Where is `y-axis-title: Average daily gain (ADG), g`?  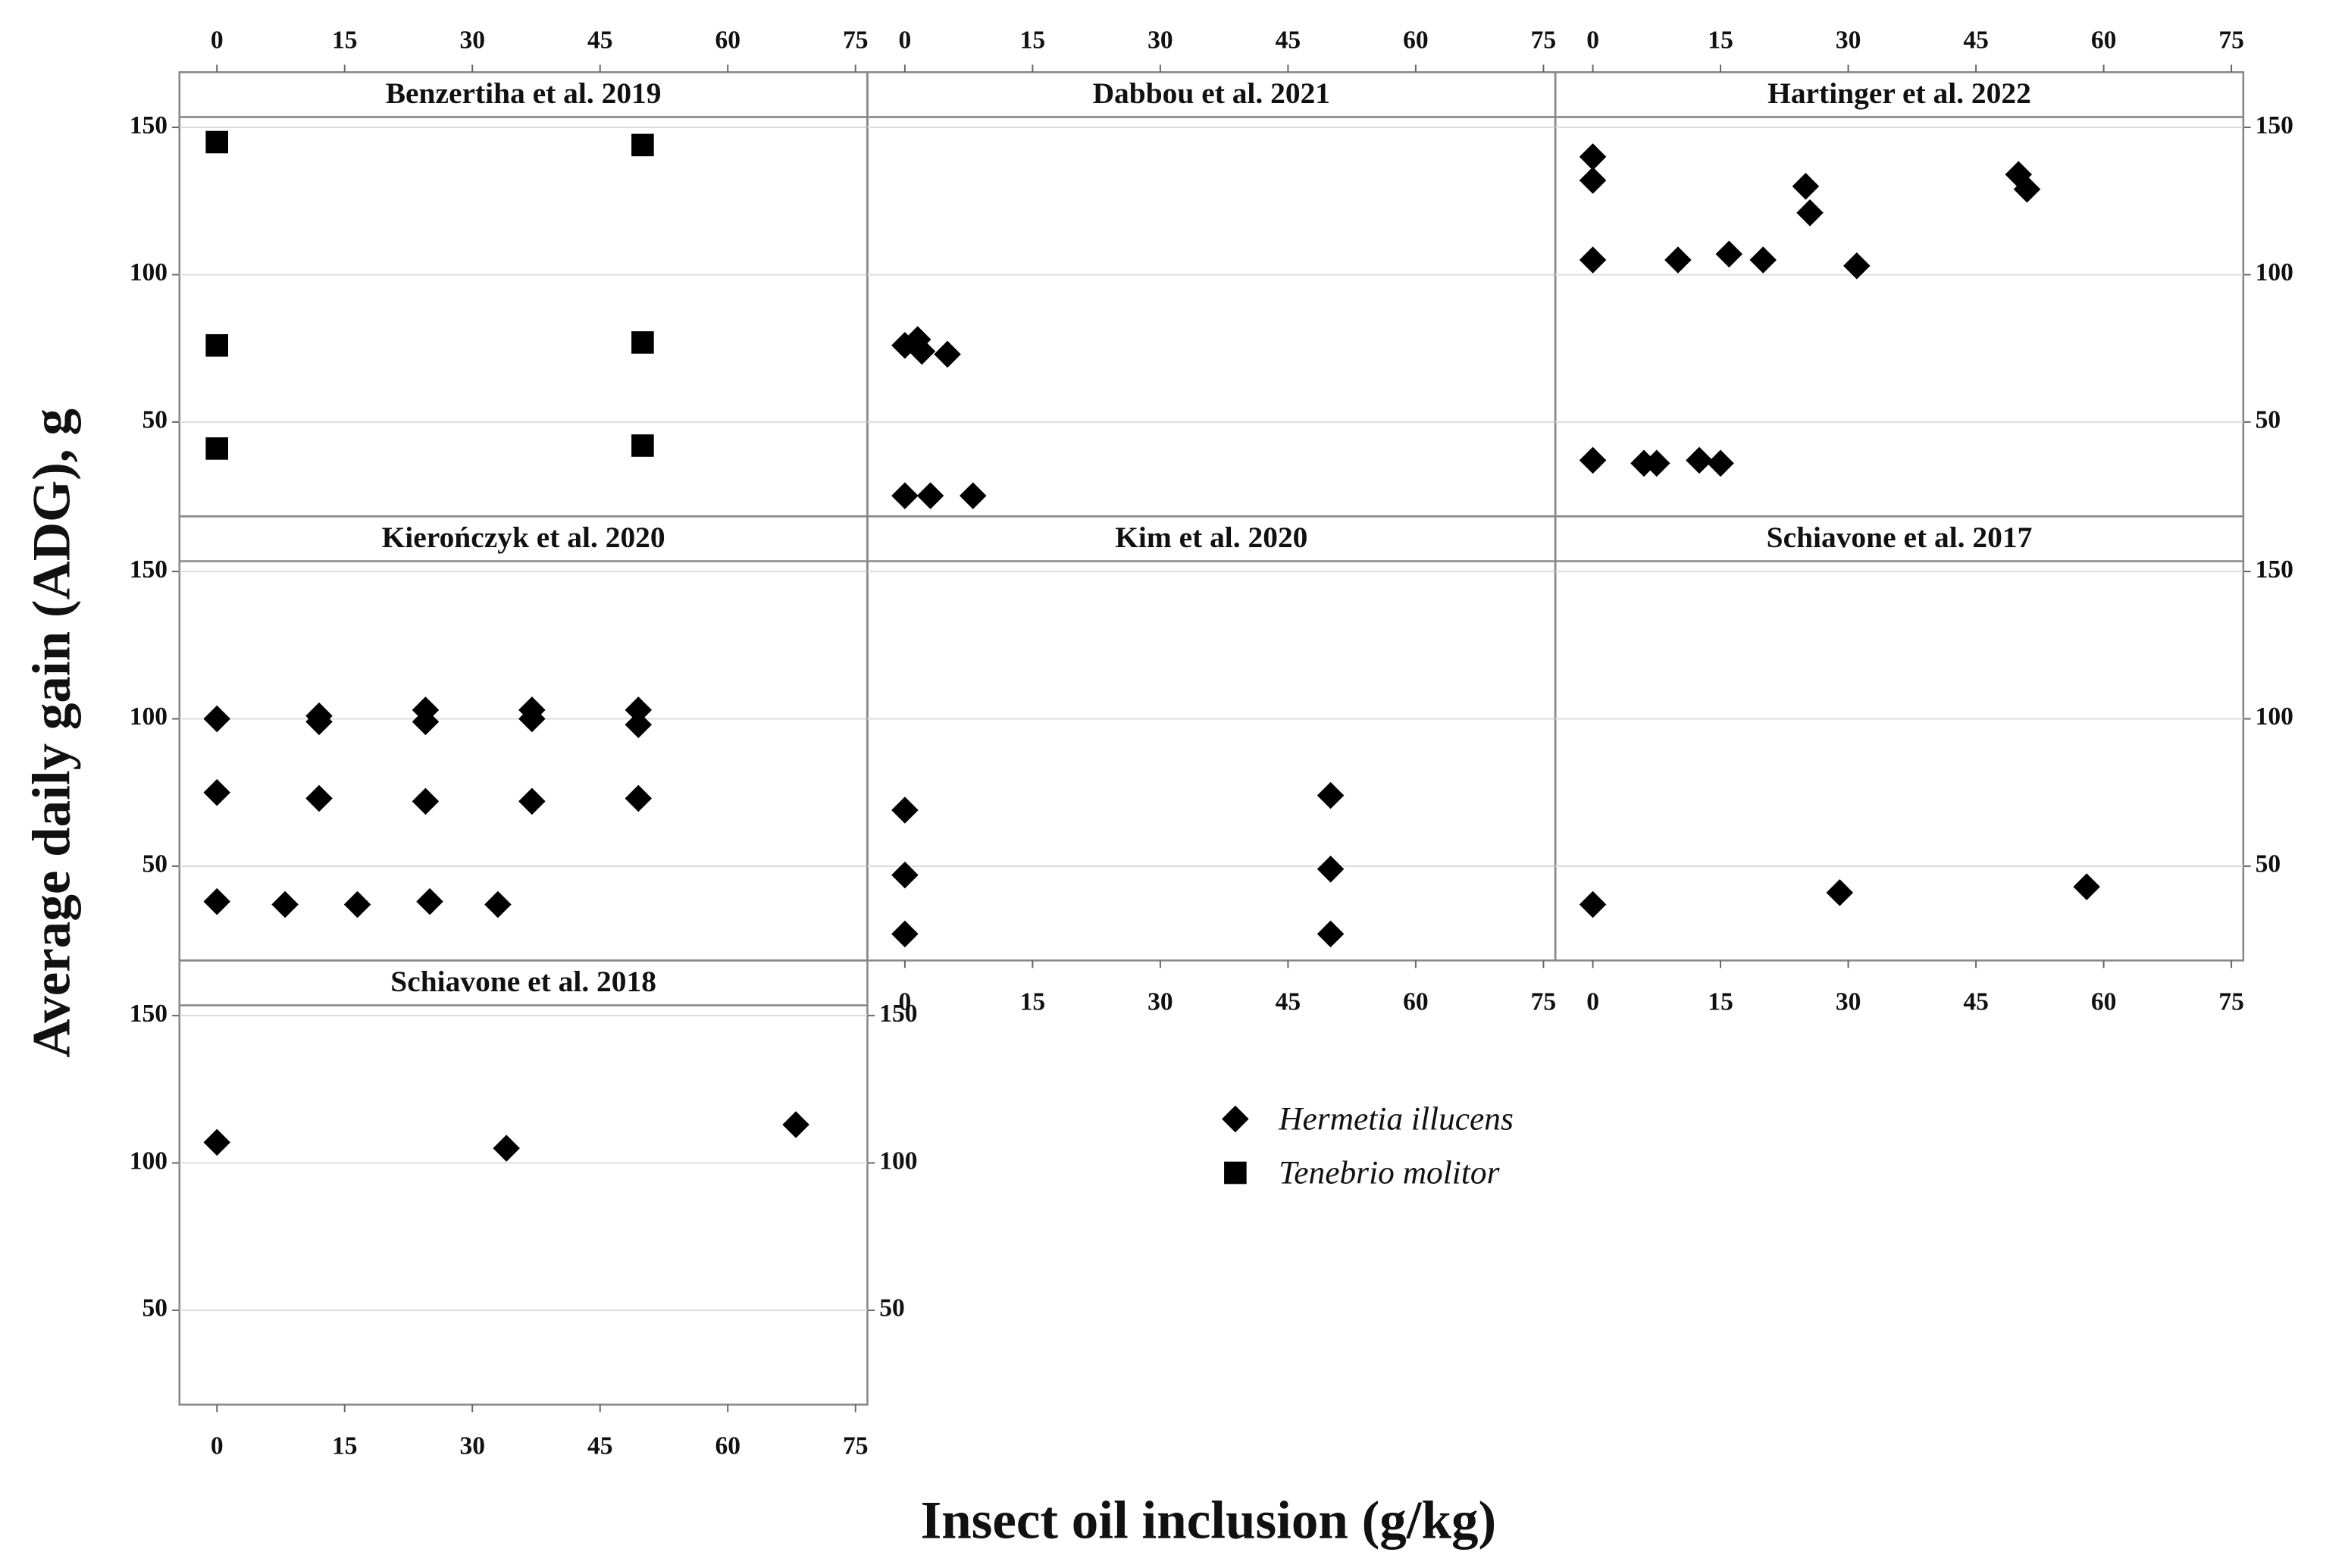
y-axis-title: Average daily gain (ADG), g is located at coordinates (51, 733).